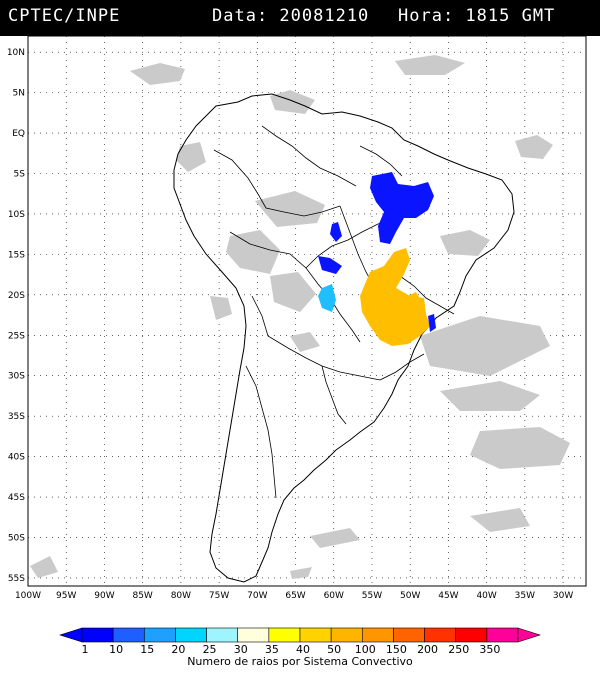 The height and width of the screenshot is (674, 600). I want to click on lat-label: 5S, so click(20, 175).